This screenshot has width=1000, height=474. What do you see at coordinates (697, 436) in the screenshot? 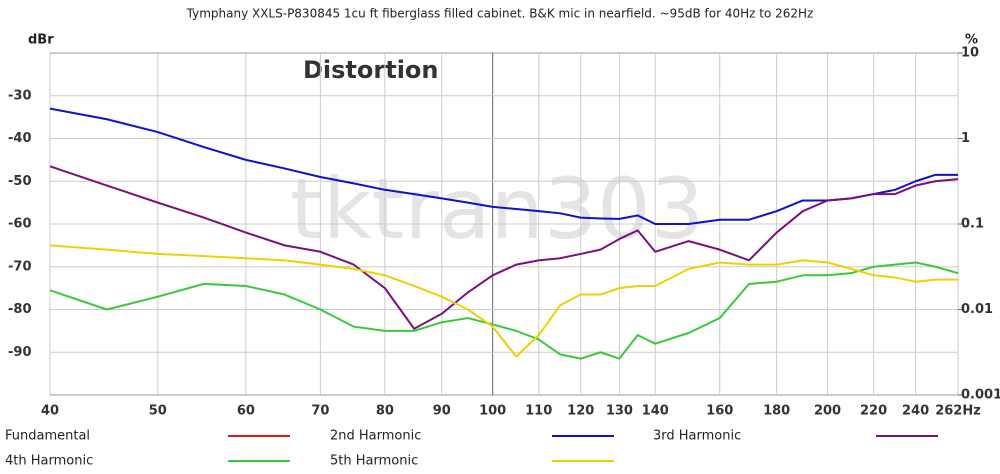
I see `legend-label: 3rd Harmonic` at bounding box center [697, 436].